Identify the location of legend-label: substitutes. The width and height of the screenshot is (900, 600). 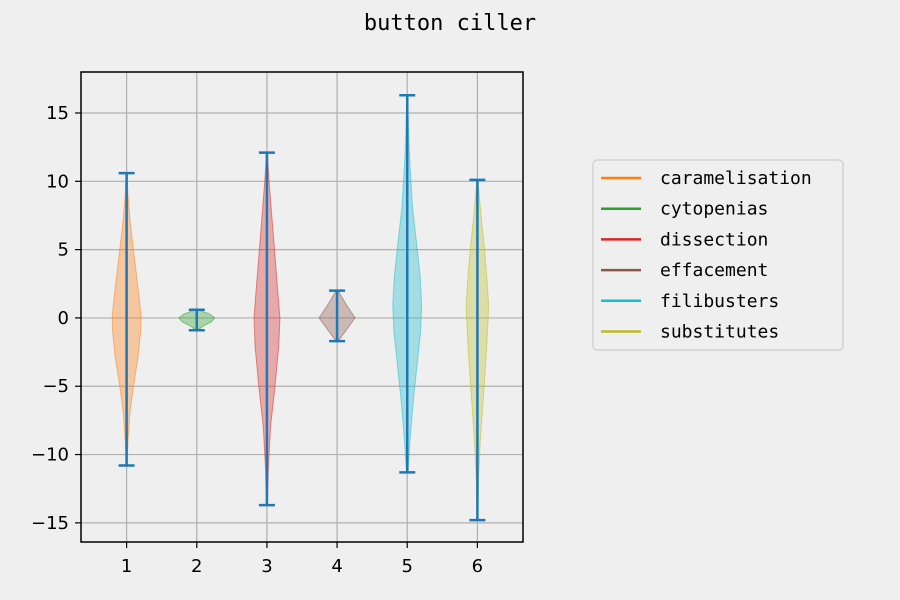
(719, 332).